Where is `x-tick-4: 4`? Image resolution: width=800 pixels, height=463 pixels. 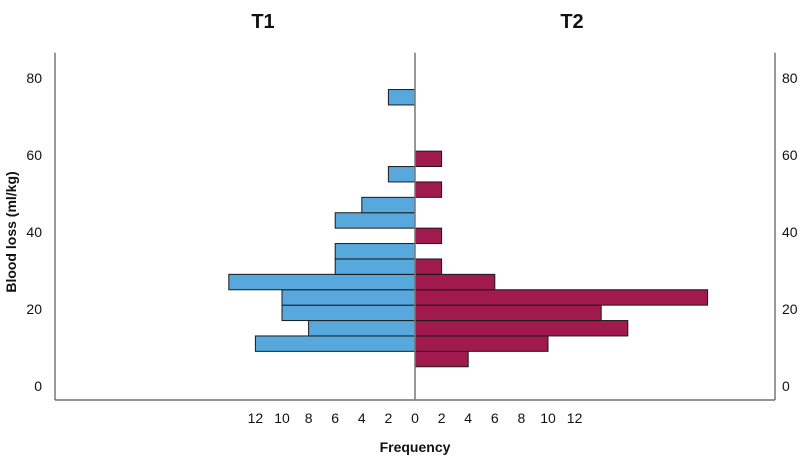 x-tick-4: 4 is located at coordinates (362, 418).